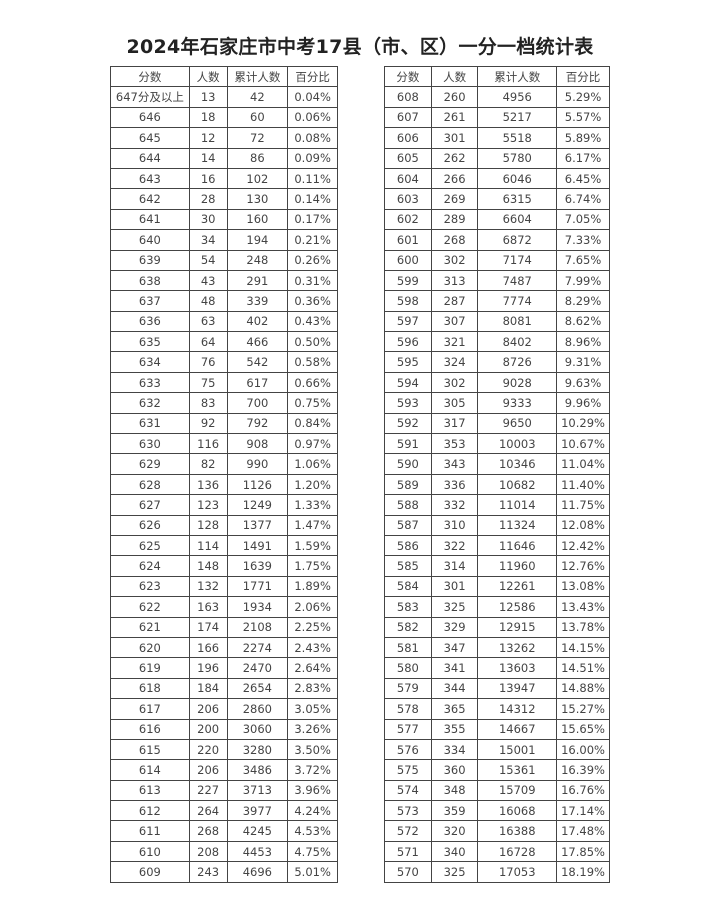 Image resolution: width=720 pixels, height=904 pixels. Describe the element at coordinates (150, 199) in the screenshot. I see `score-cell: 642` at that location.